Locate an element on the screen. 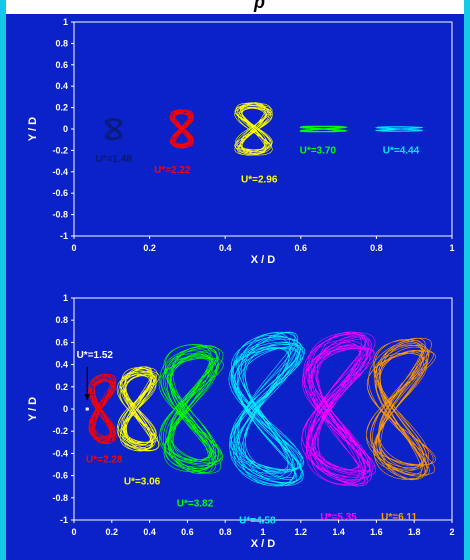 This screenshot has width=470, height=560. x-tick-label: 1.6 is located at coordinates (376, 532).